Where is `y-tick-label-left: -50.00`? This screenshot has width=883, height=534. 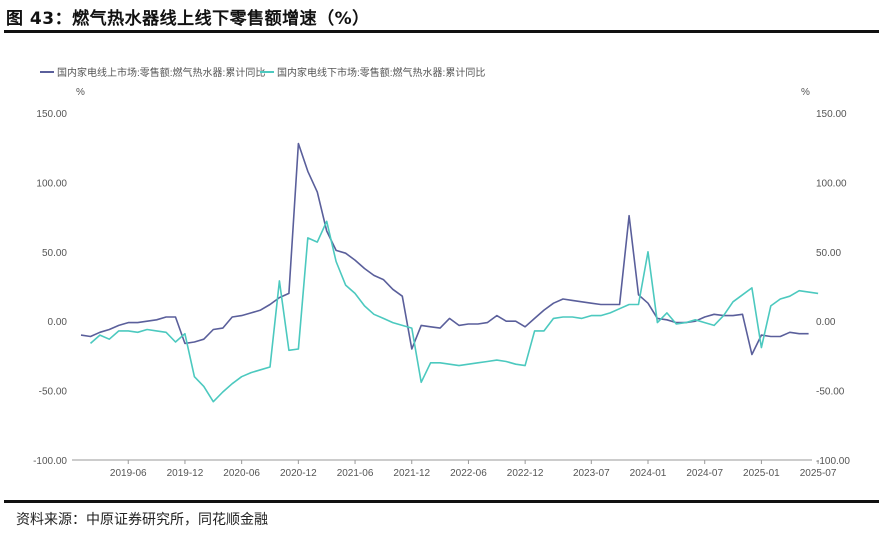
y-tick-label-left: -50.00 is located at coordinates (53, 392).